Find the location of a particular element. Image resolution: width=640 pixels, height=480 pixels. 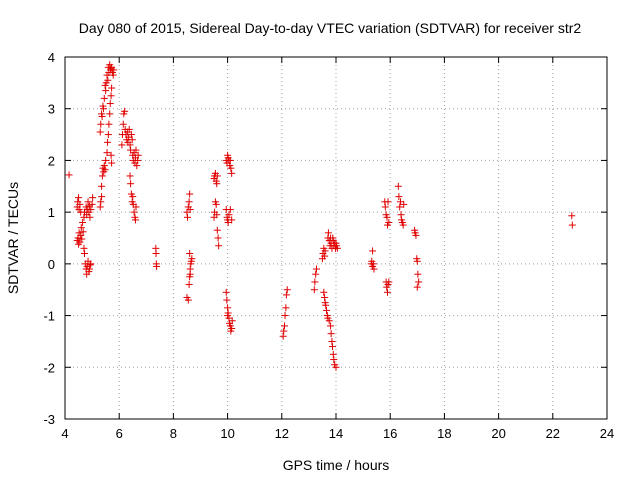

y-tick-label: -1 is located at coordinates (49, 316).